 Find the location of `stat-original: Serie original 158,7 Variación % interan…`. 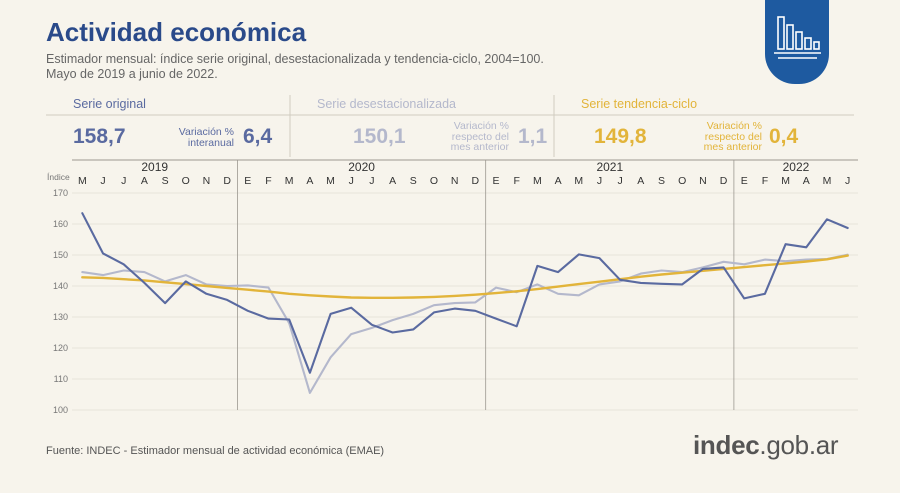

stat-original: Serie original 158,7 Variación % interan… is located at coordinates (168, 126).